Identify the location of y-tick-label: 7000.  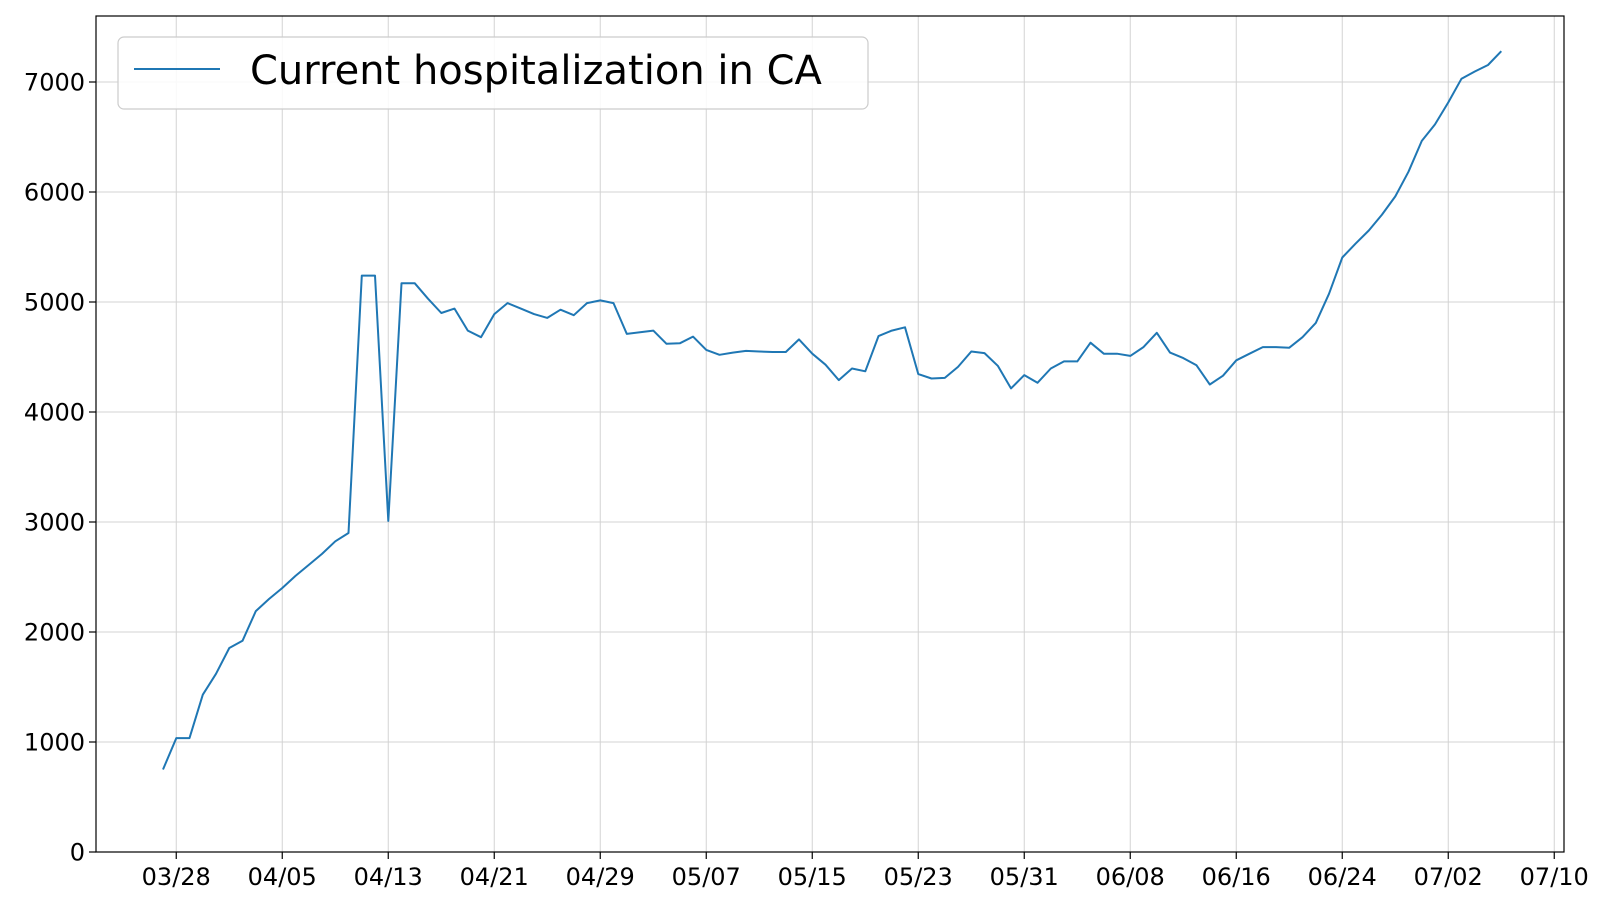
(54, 83).